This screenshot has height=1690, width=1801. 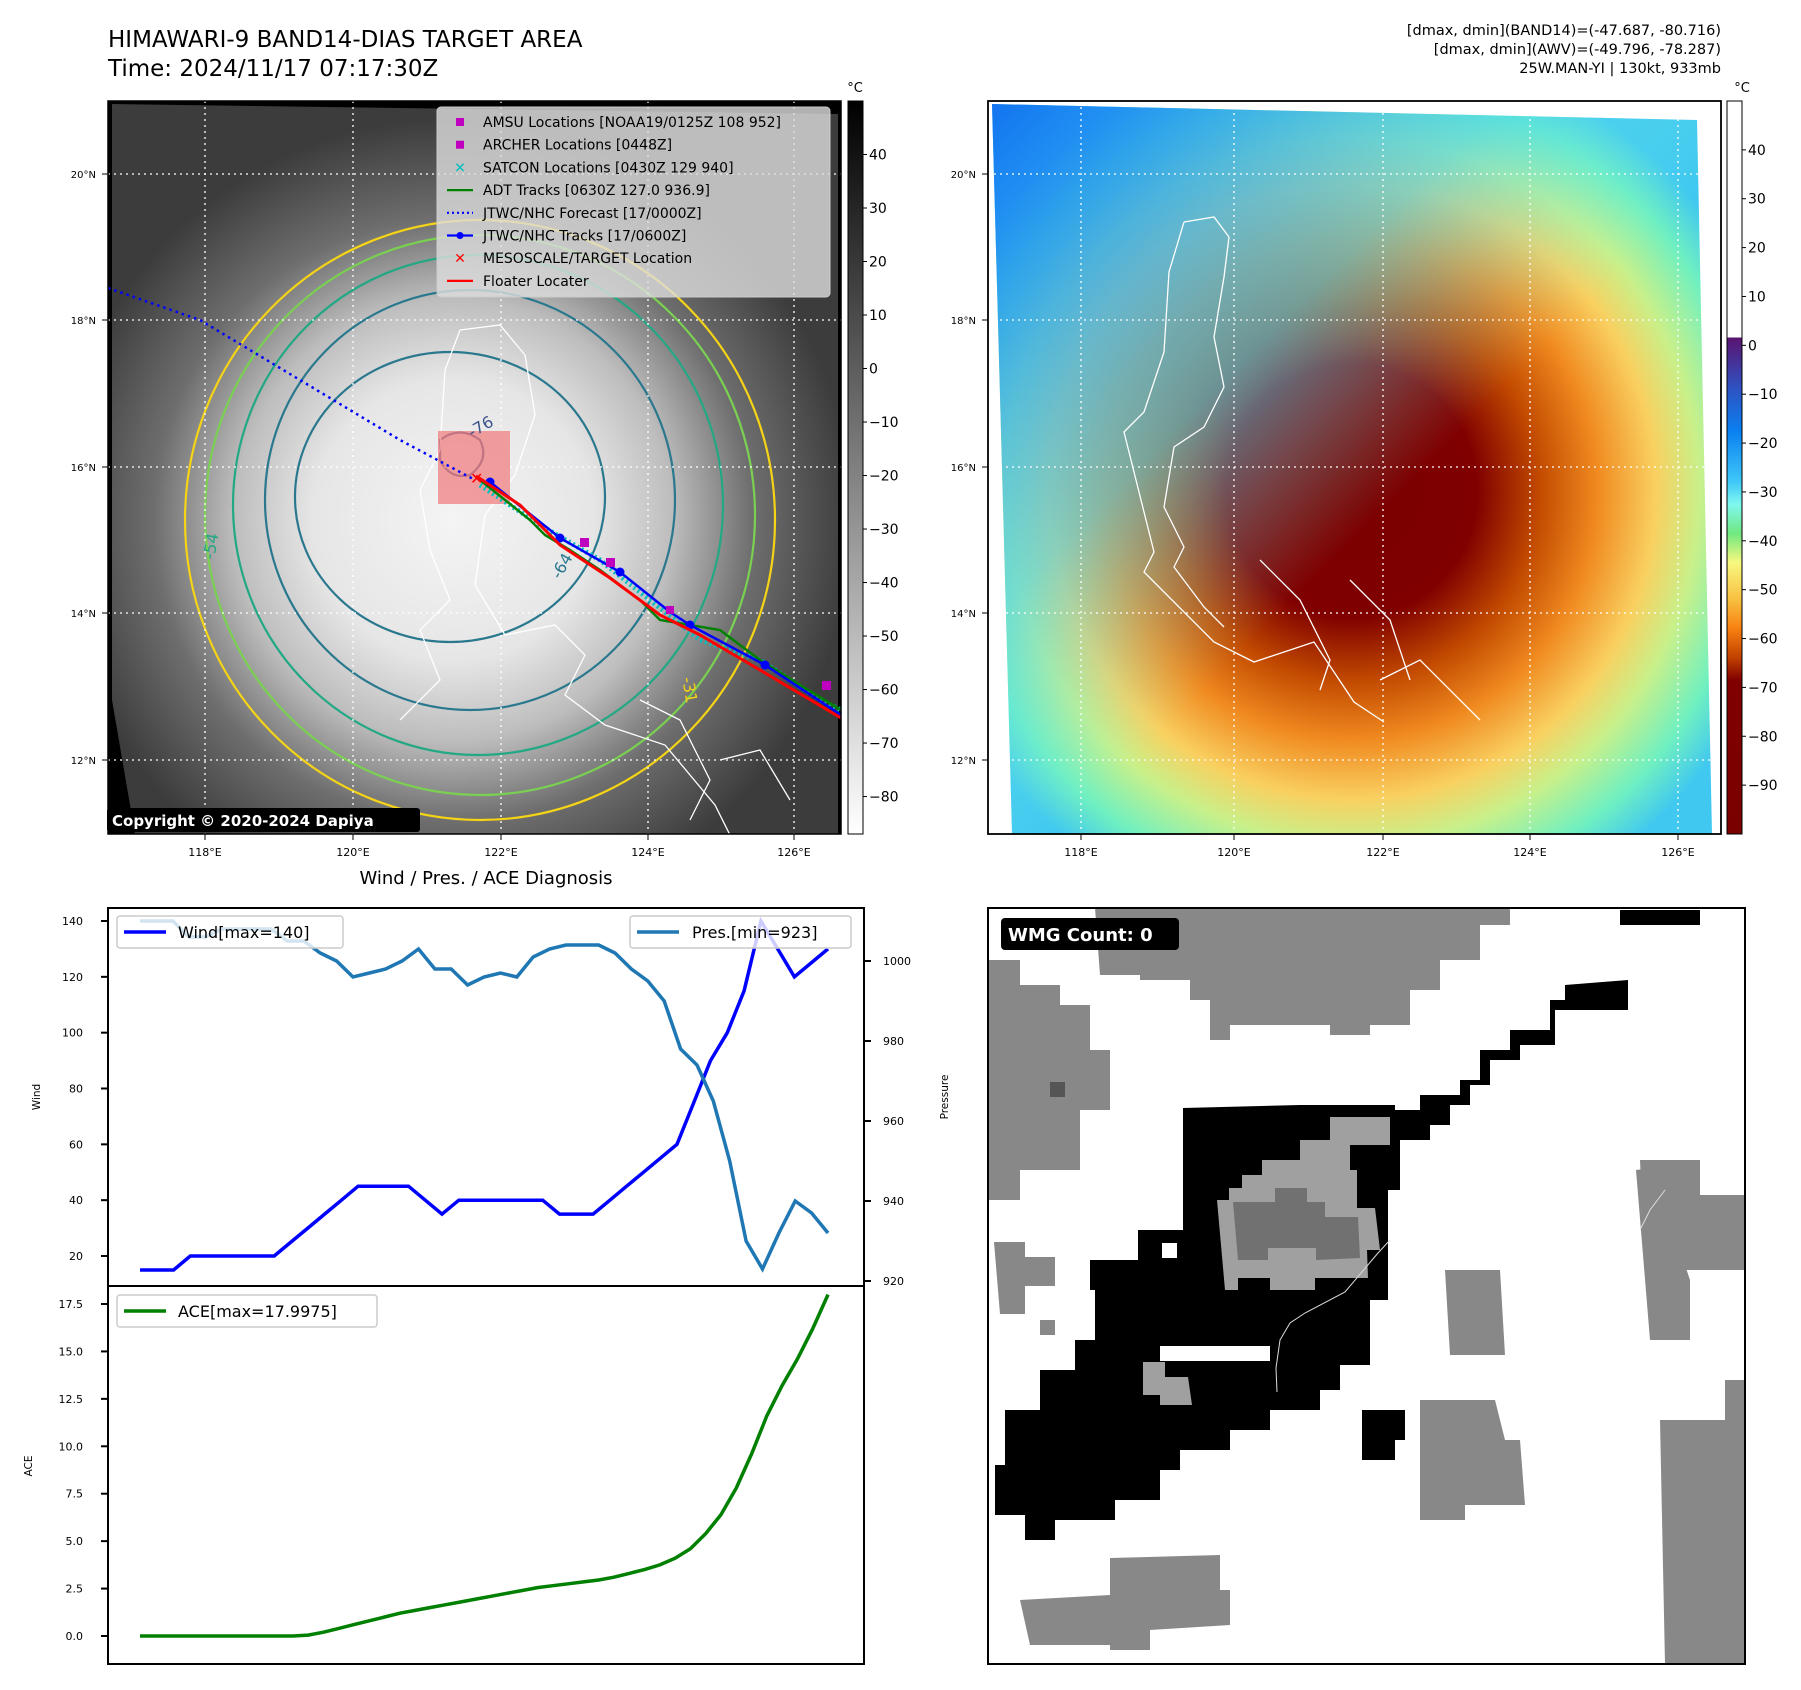 I want to click on ir-colorbar-gradient, so click(x=855, y=467).